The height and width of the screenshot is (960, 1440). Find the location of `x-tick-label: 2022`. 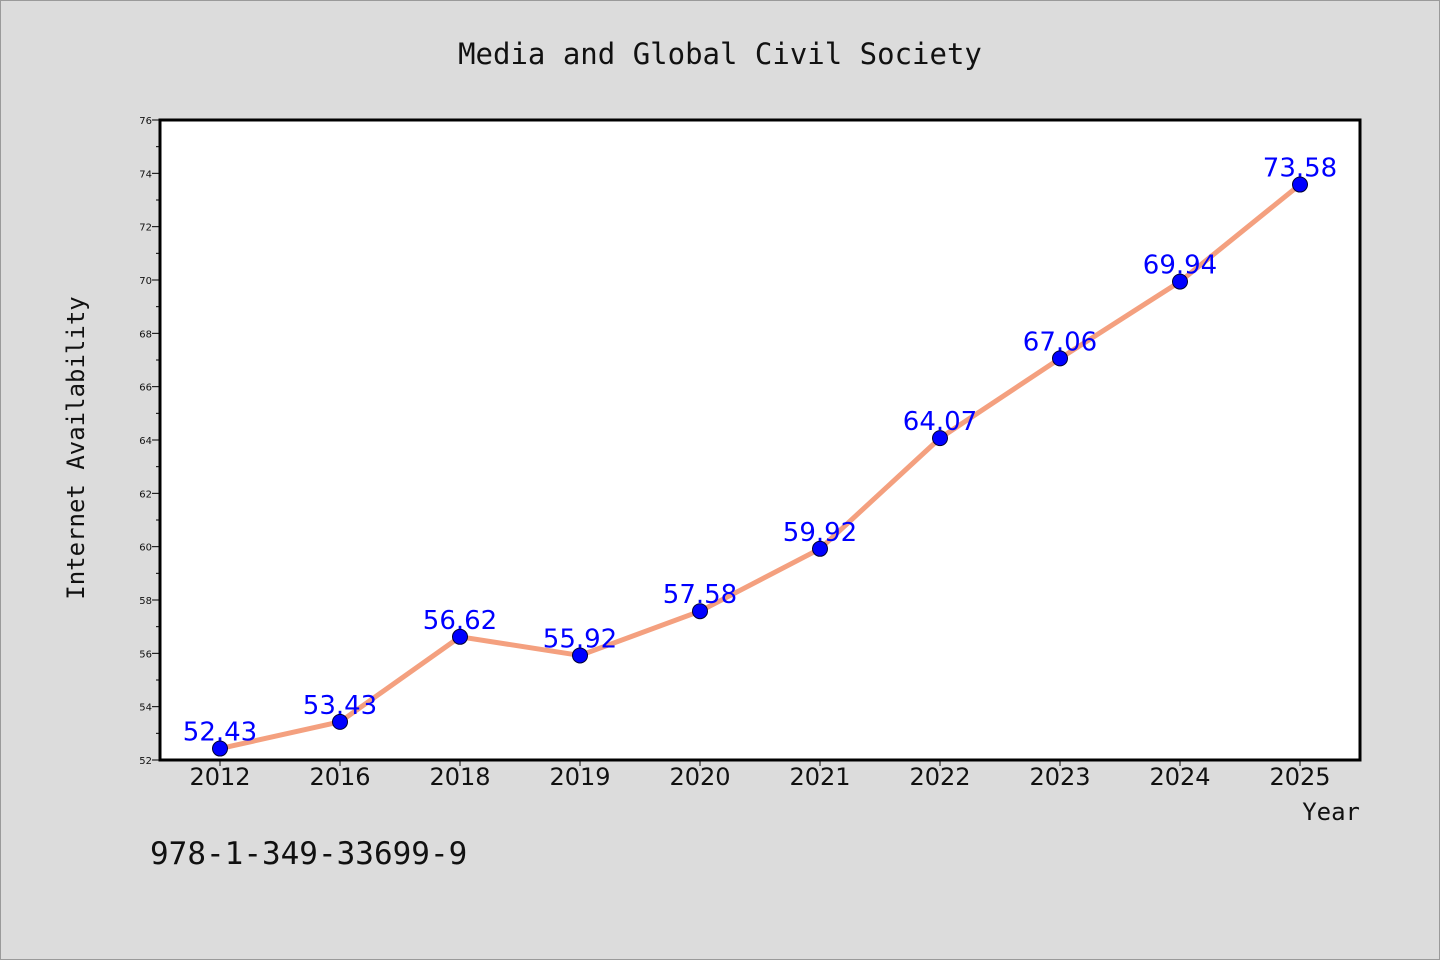

x-tick-label: 2022 is located at coordinates (939, 777).